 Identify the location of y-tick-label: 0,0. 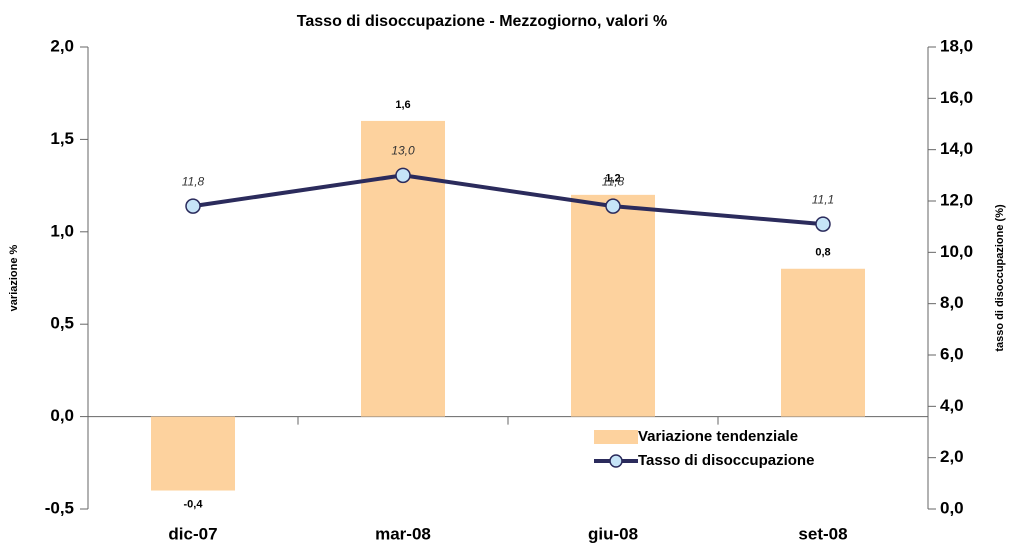
(62, 415).